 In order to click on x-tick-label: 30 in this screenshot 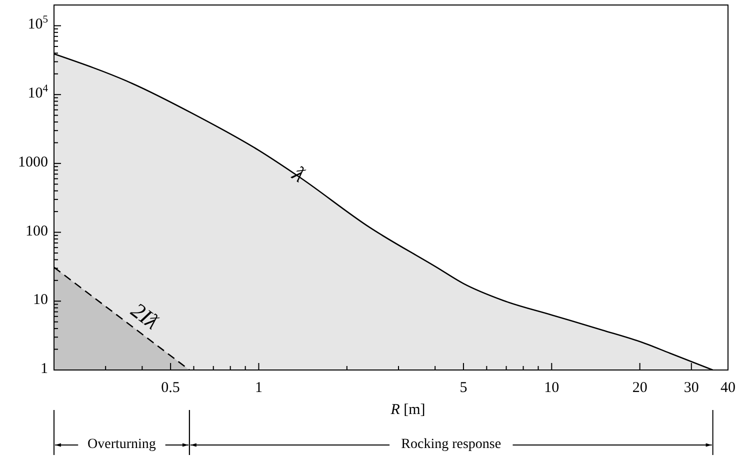, I will do `click(691, 388)`.